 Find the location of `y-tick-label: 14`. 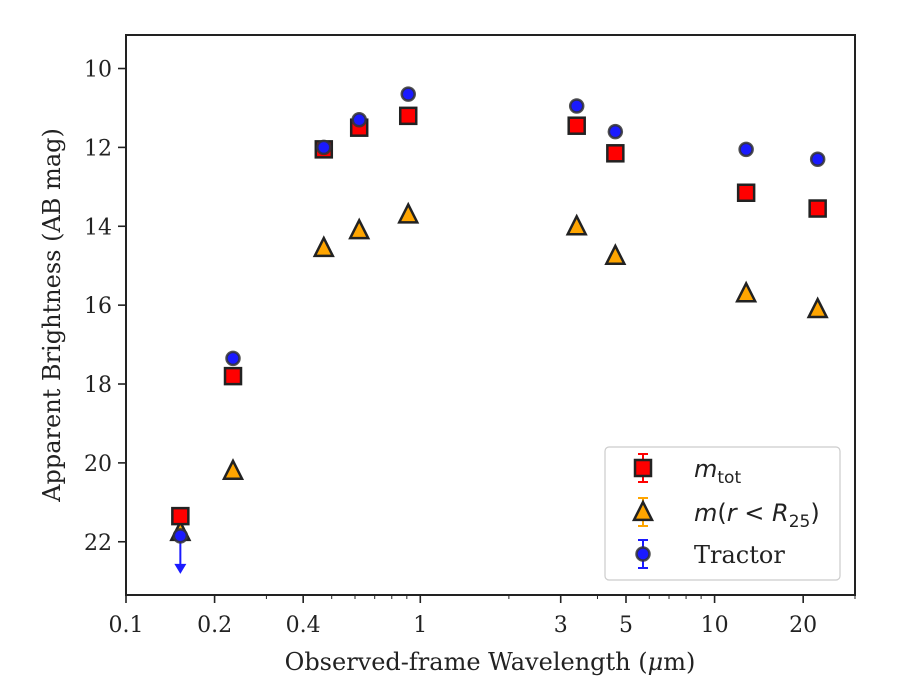

y-tick-label: 14 is located at coordinates (98, 227).